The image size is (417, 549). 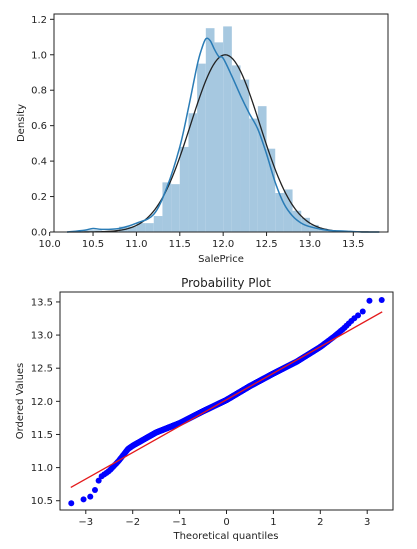 I want to click on histogram-y-tick-label: 0.8, so click(x=39, y=91).